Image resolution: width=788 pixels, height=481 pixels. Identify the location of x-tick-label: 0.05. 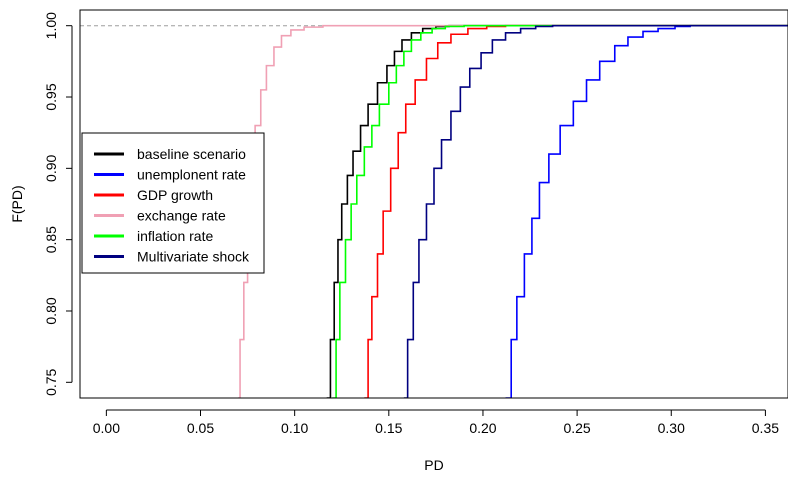
(200, 428).